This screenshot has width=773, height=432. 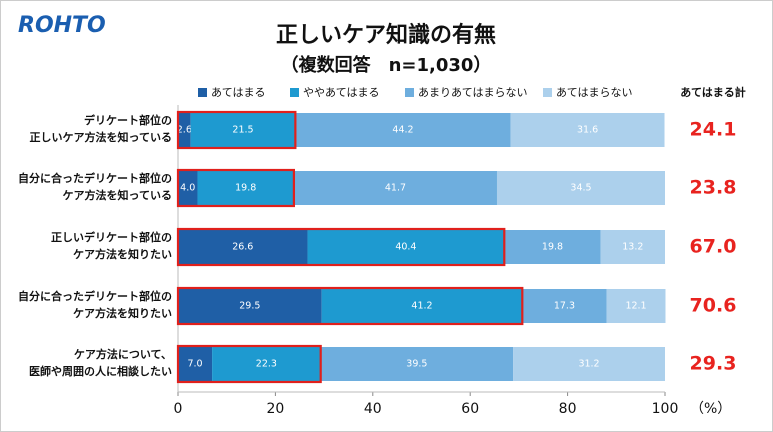 I want to click on x-tick-label: 0, so click(x=178, y=409).